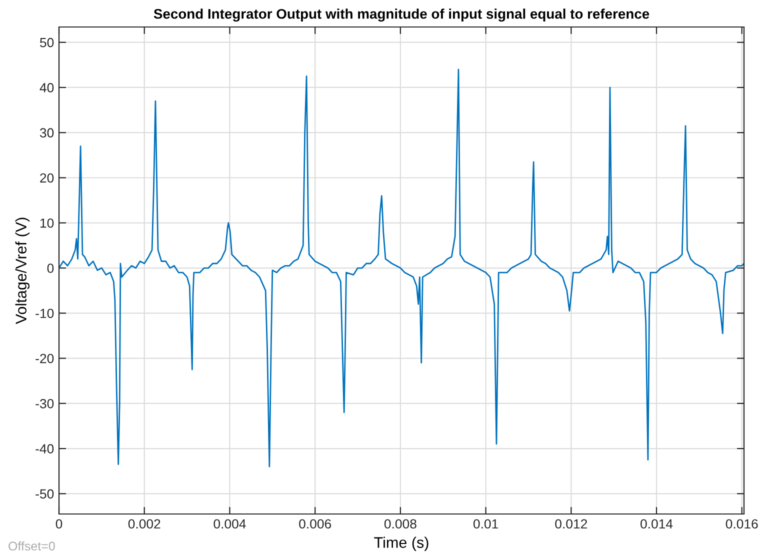 This screenshot has height=559, width=761. Describe the element at coordinates (144, 524) in the screenshot. I see `x-tick-label: 0.002` at that location.